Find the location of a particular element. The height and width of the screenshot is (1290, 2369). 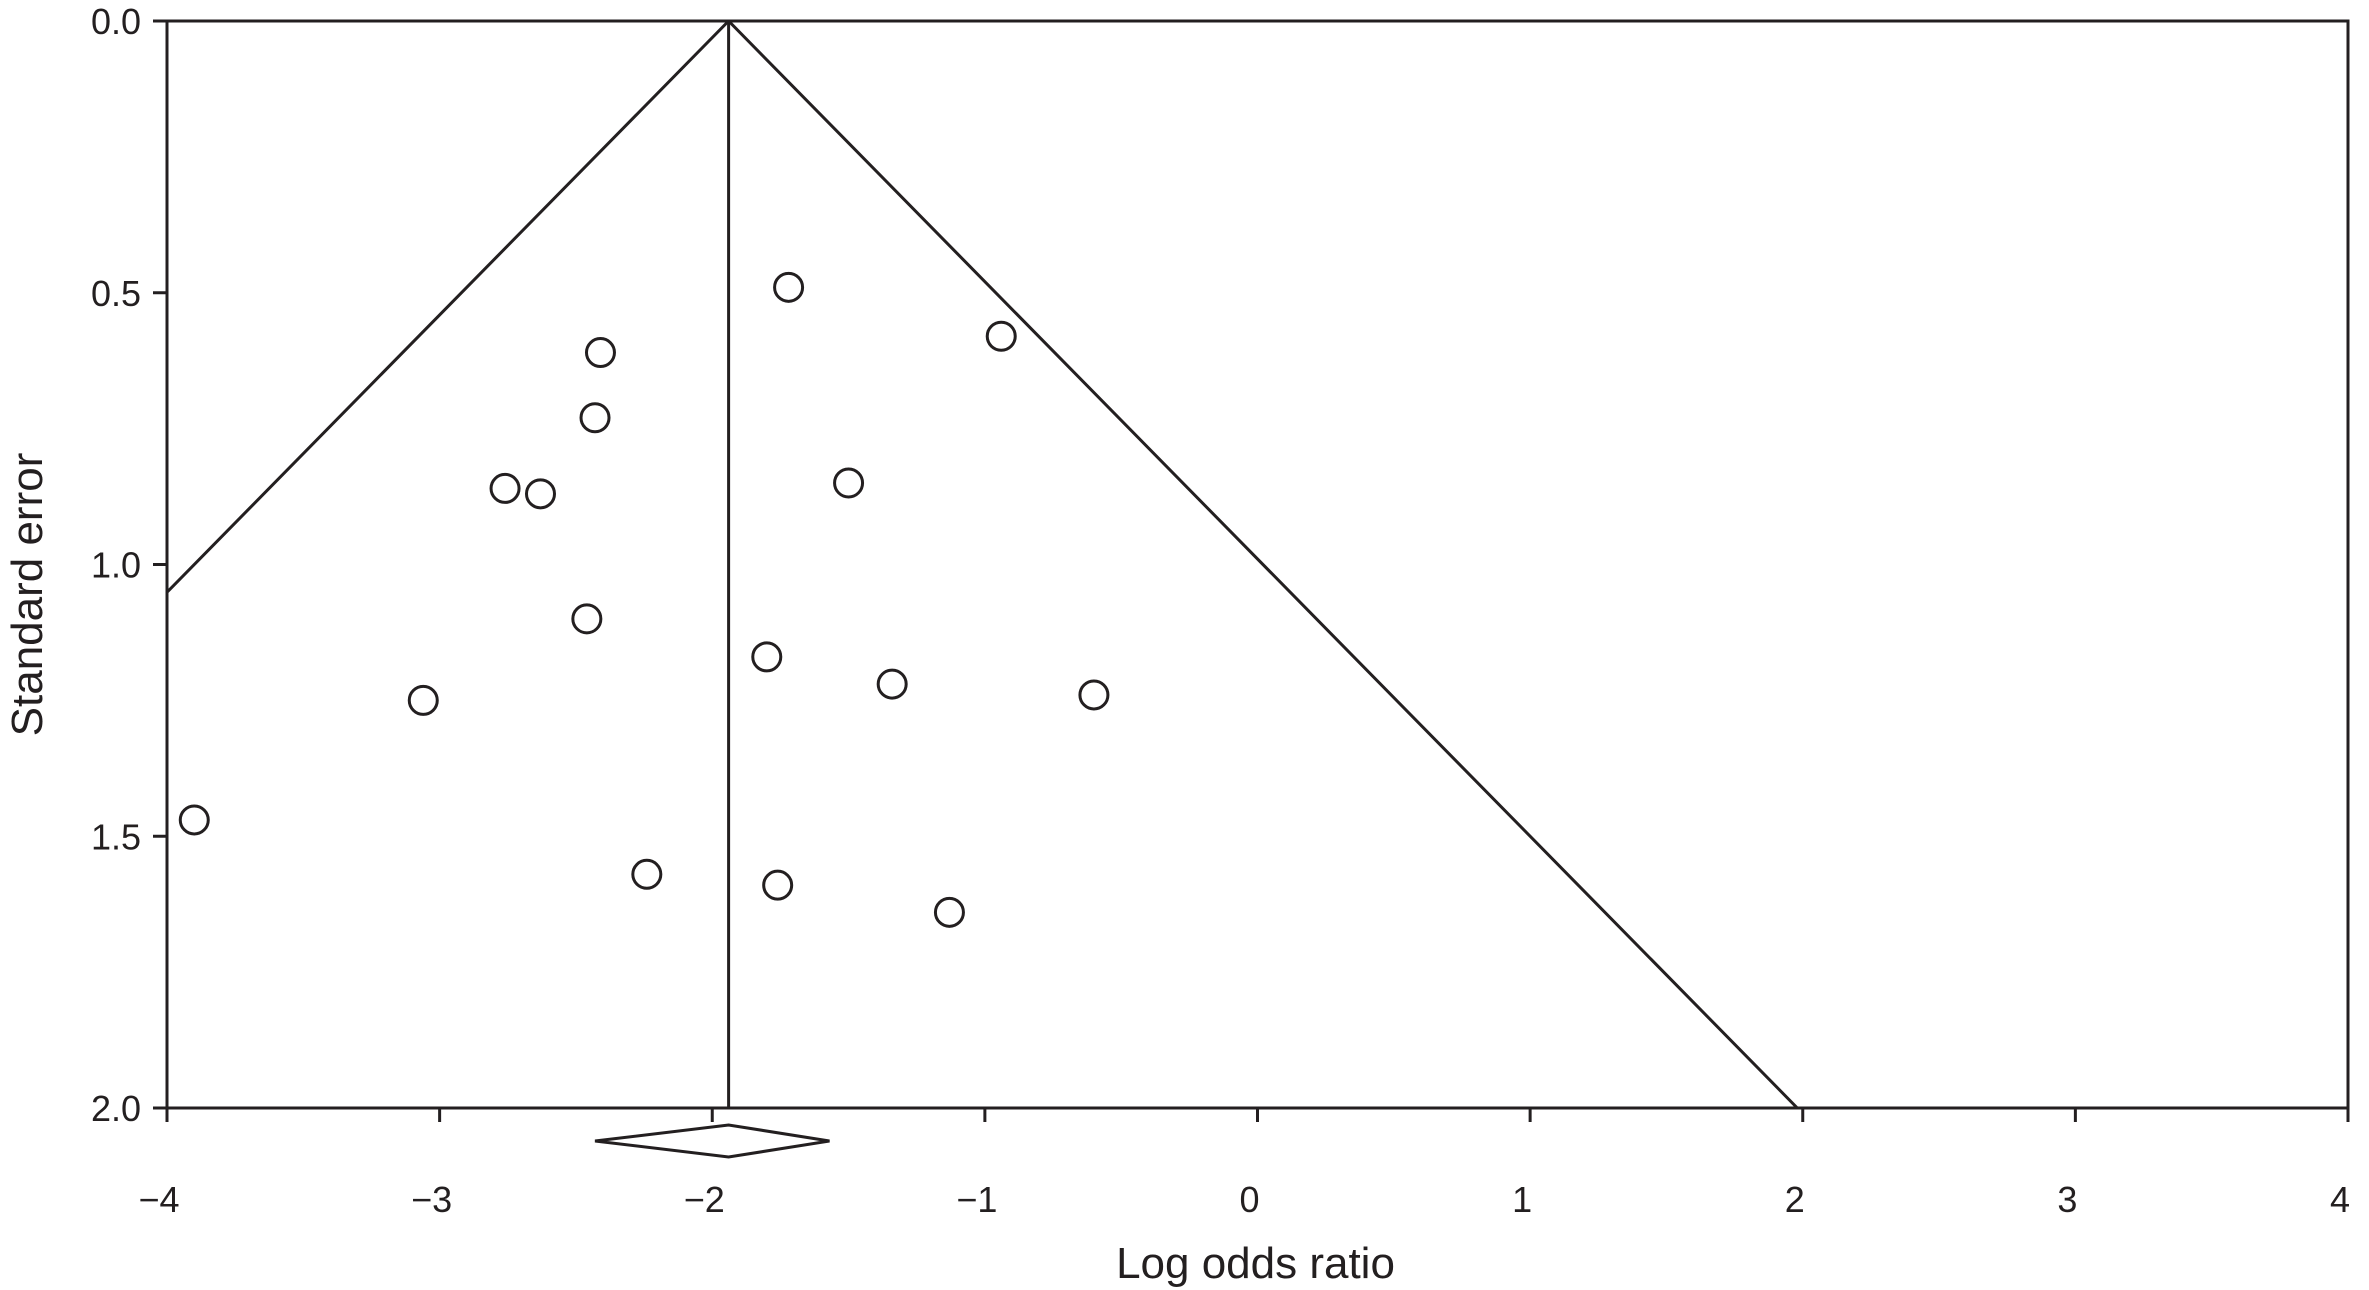

x-tick-label: −1 is located at coordinates (976, 1199).